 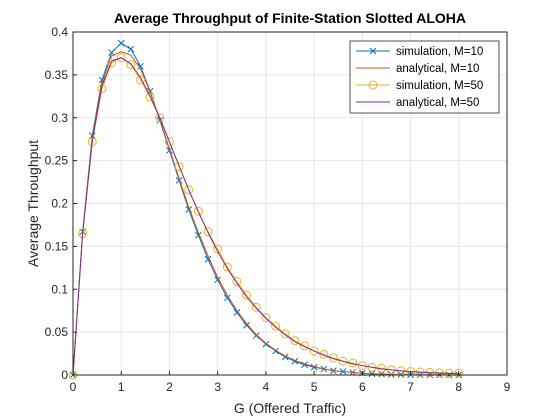 I want to click on x-tick-label: 6, so click(x=362, y=387).